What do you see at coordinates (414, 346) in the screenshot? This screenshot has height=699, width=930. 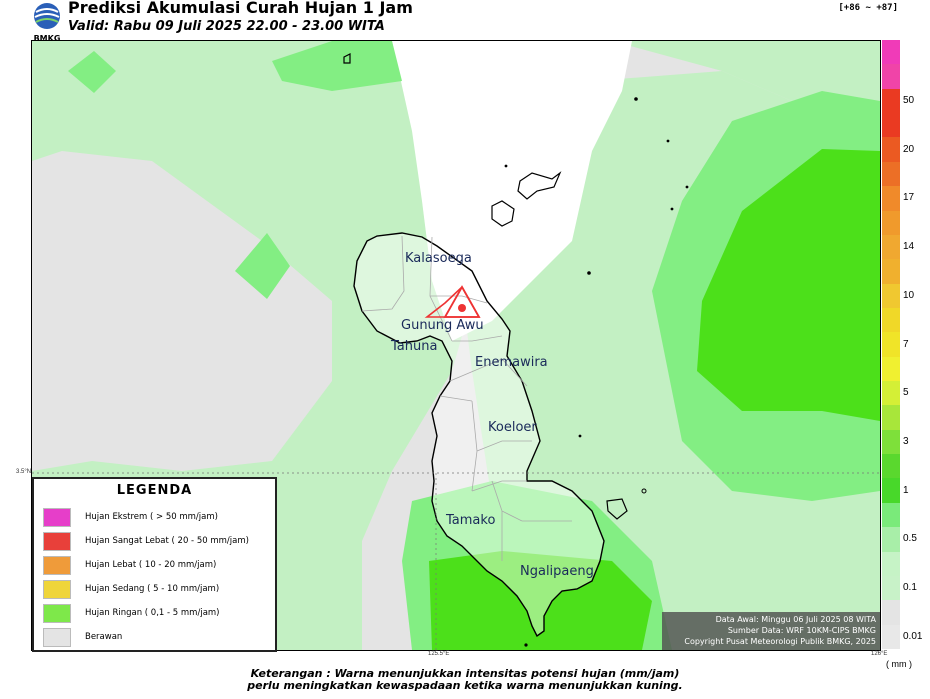 I see `place-tahuna: Tahuna` at bounding box center [414, 346].